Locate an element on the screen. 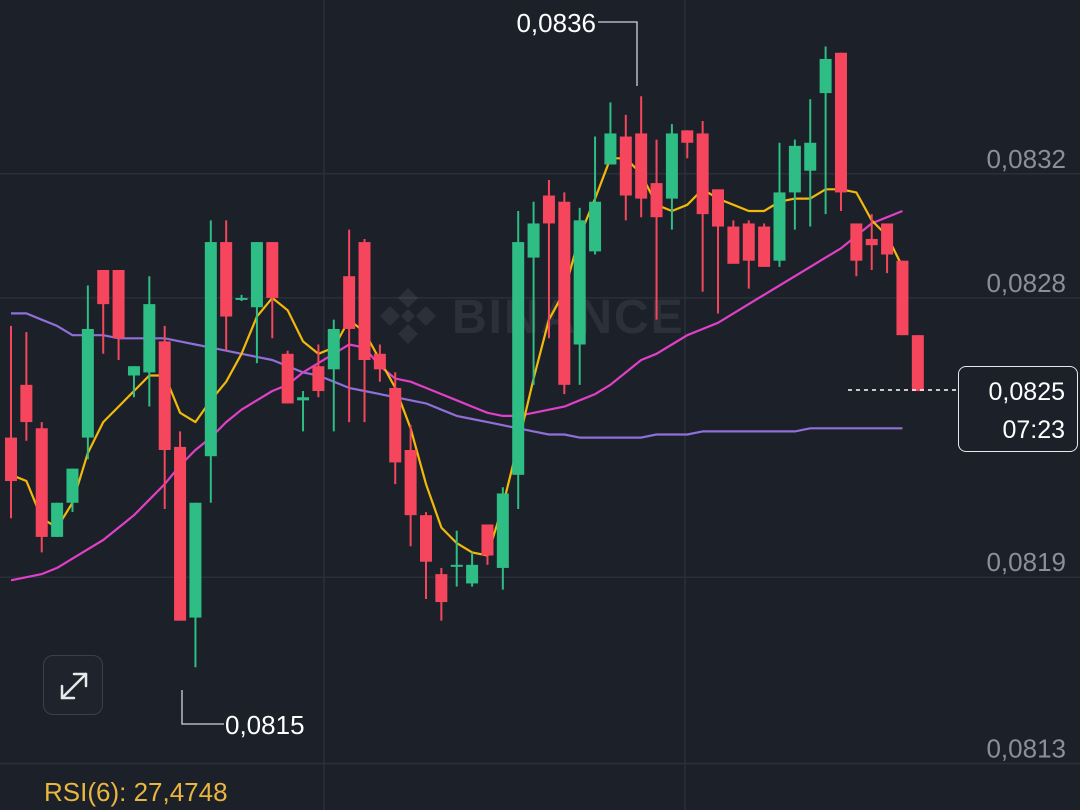 Image resolution: width=1080 pixels, height=810 pixels. binance-watermark: BINANCE is located at coordinates (531, 316).